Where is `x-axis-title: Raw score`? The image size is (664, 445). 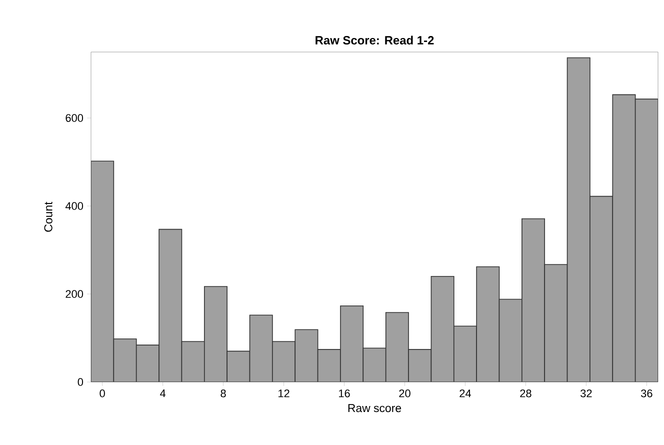
x-axis-title: Raw score is located at coordinates (375, 408).